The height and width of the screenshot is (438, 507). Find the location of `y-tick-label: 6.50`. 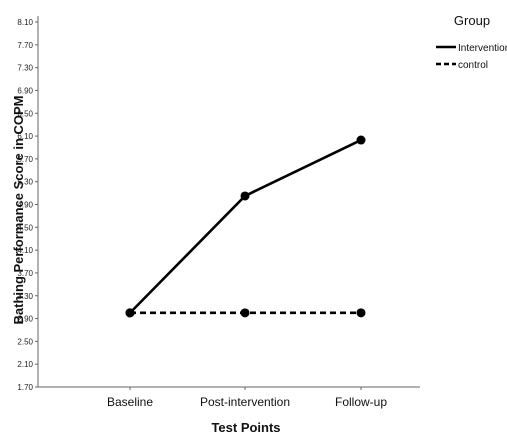

y-tick-label: 6.50 is located at coordinates (25, 113).